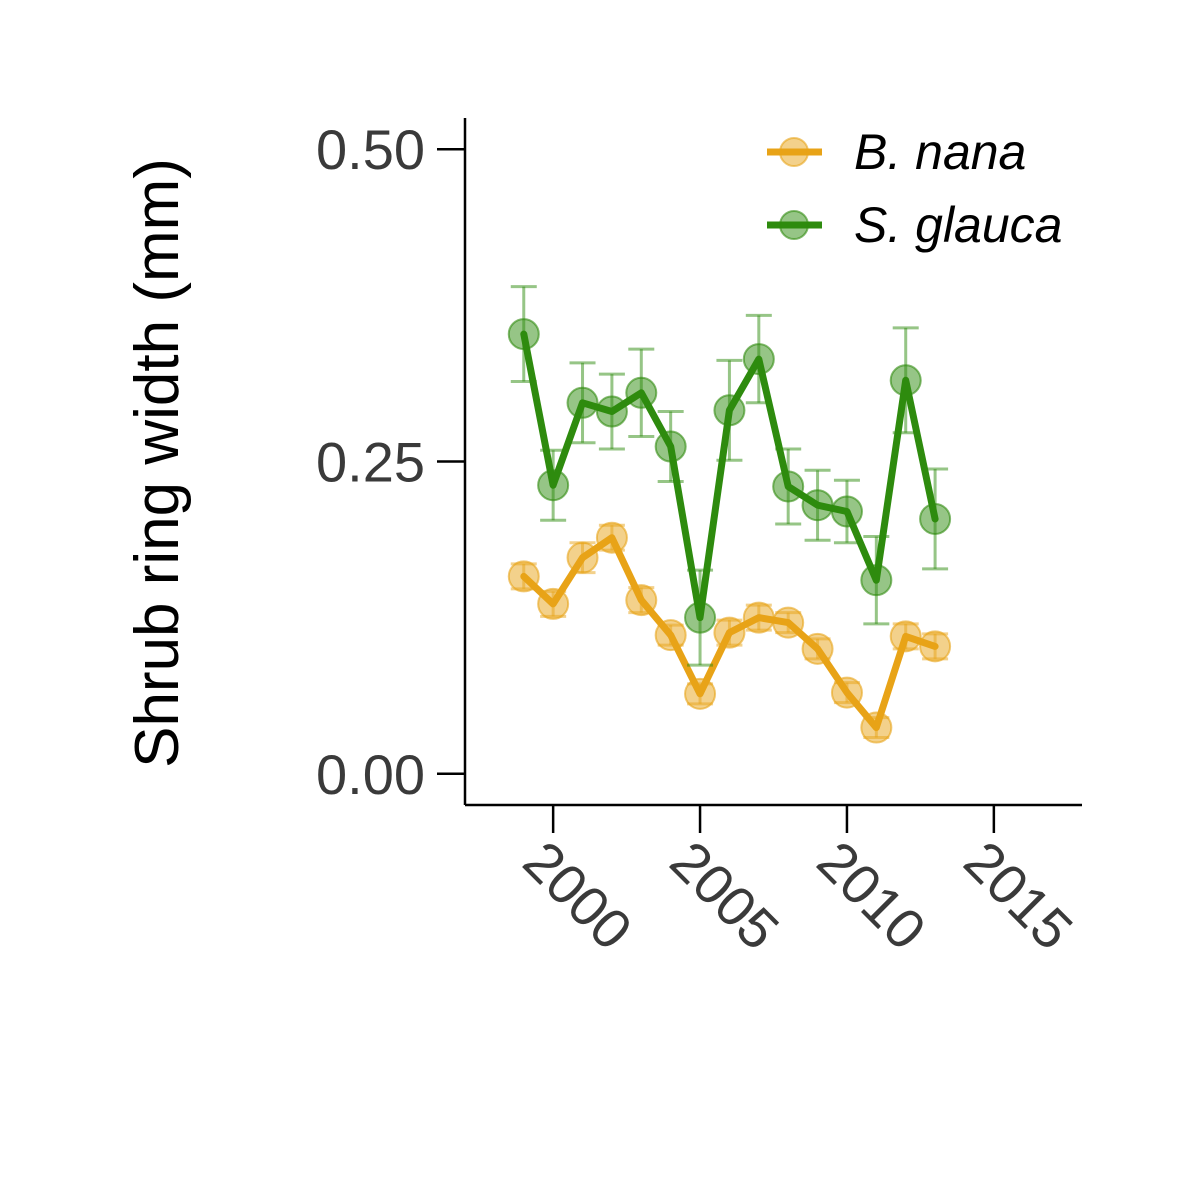 The height and width of the screenshot is (1200, 1200). What do you see at coordinates (914, 188) in the screenshot?
I see `legend: B. nana S. glauca` at bounding box center [914, 188].